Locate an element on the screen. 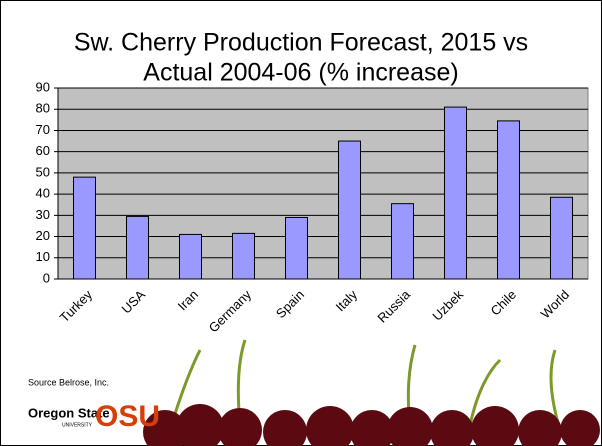 The height and width of the screenshot is (446, 602). y-tick-label: 60 is located at coordinates (43, 150).